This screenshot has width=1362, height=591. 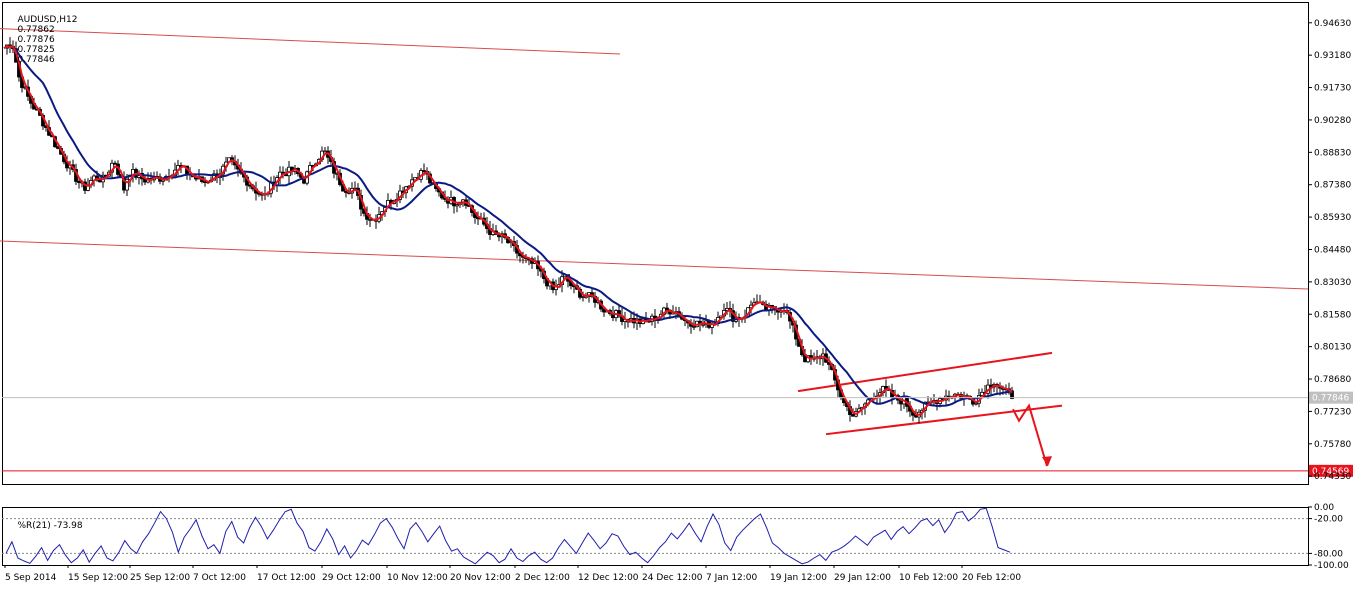 I want to click on quote-open: 0.77862, so click(x=36, y=30).